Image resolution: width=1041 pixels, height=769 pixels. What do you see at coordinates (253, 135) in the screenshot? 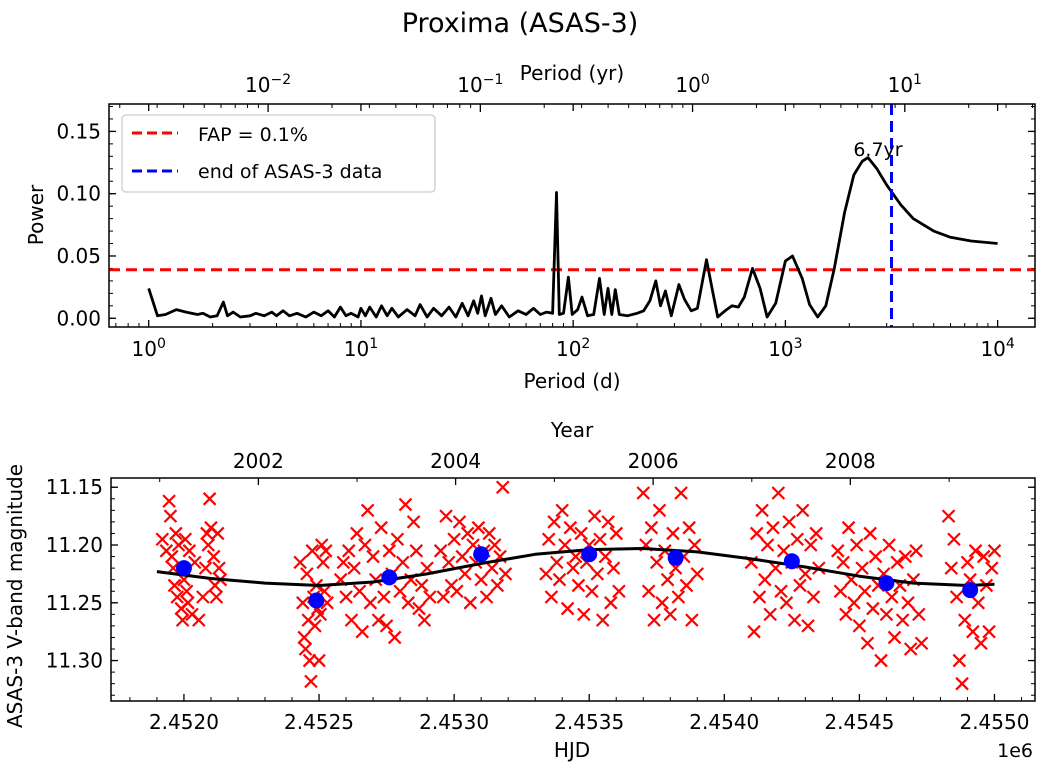
I see `legend-label-fap: FAP = 0.1%` at bounding box center [253, 135].